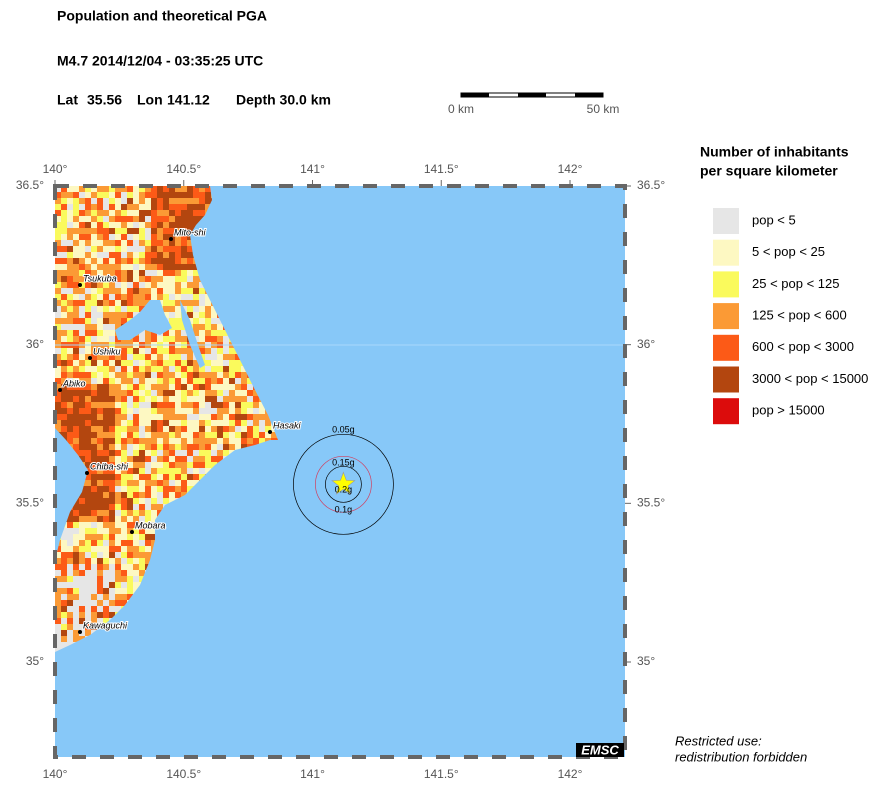  Describe the element at coordinates (143, 320) in the screenshot. I see `lake` at that location.